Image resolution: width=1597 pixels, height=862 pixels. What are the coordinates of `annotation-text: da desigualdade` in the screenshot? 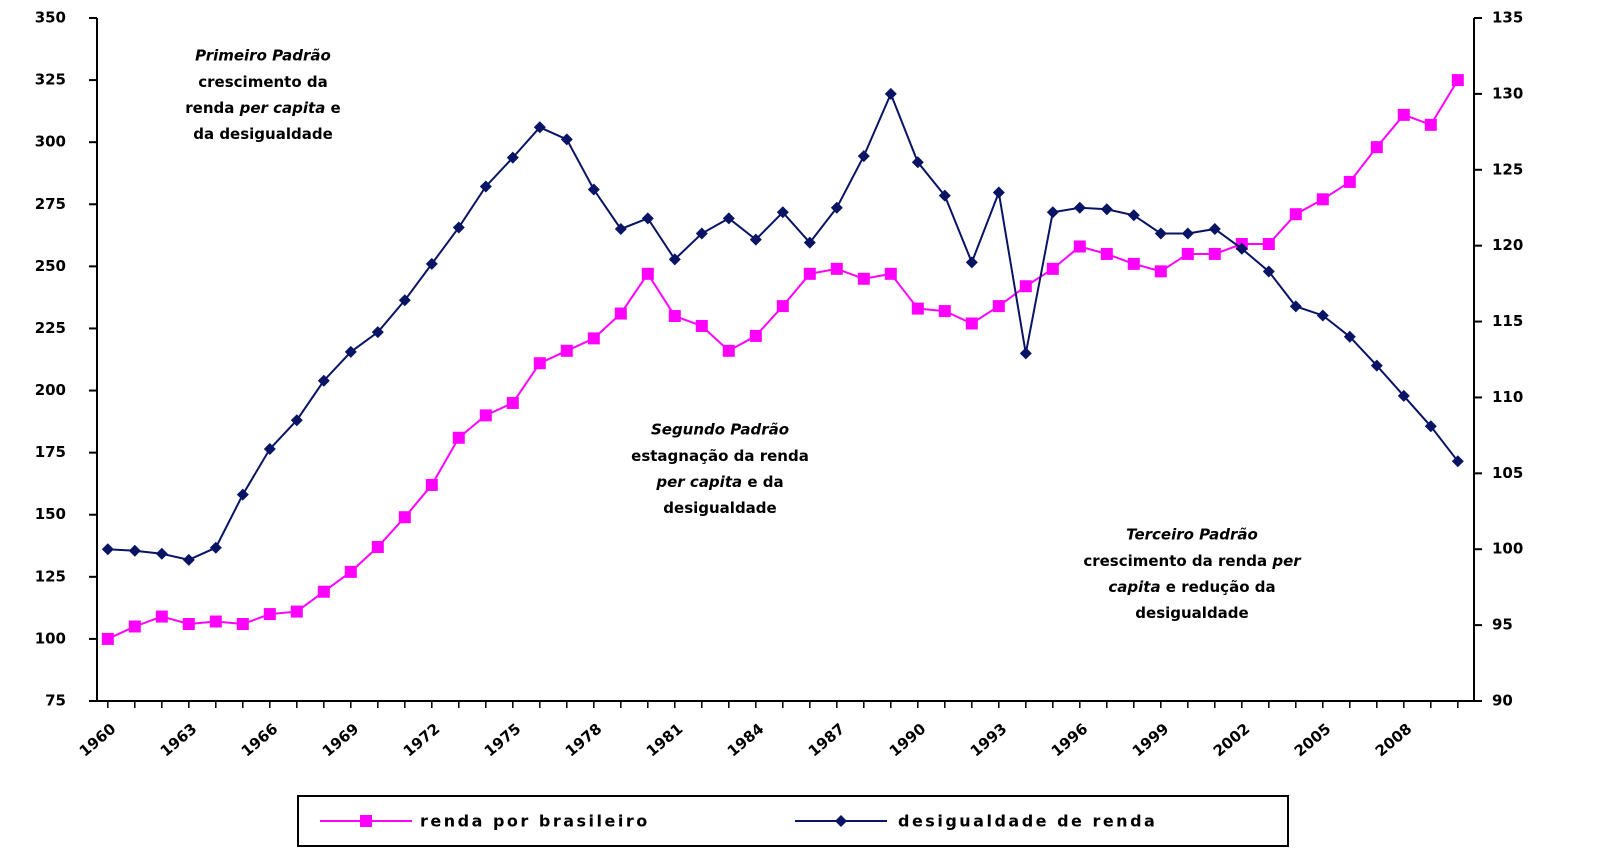 It's located at (263, 134).